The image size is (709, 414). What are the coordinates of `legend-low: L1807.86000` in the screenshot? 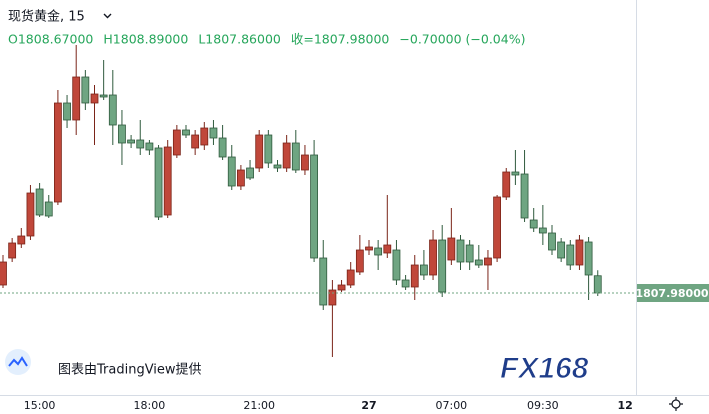 It's located at (239, 39).